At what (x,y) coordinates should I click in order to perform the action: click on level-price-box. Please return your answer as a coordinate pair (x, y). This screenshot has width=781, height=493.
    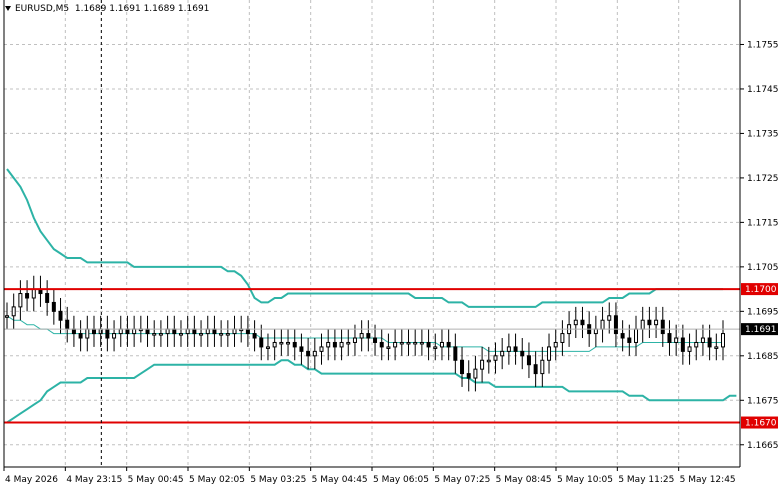
    Looking at the image, I should click on (759, 422).